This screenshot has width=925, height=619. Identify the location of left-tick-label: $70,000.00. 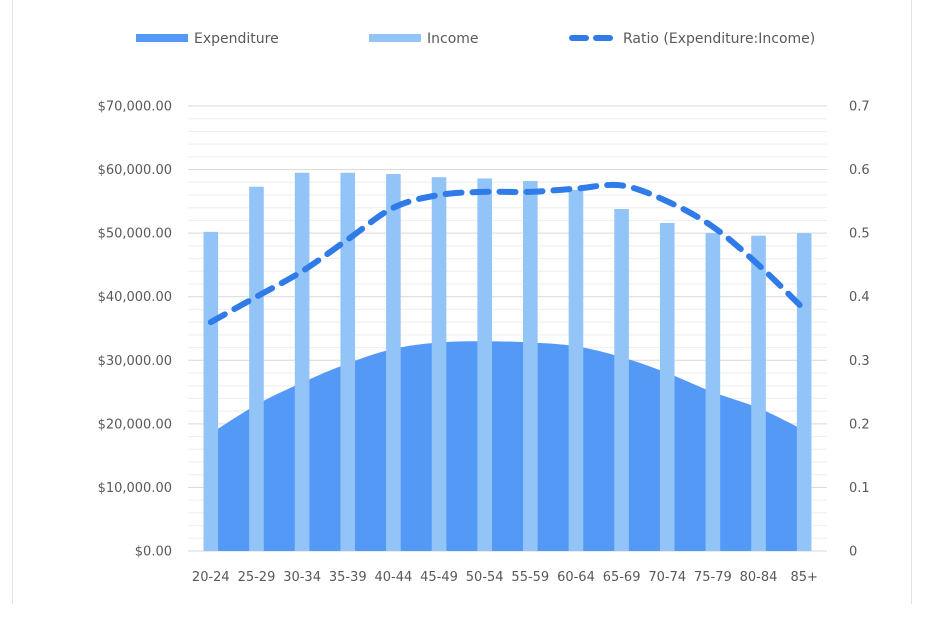
(135, 107).